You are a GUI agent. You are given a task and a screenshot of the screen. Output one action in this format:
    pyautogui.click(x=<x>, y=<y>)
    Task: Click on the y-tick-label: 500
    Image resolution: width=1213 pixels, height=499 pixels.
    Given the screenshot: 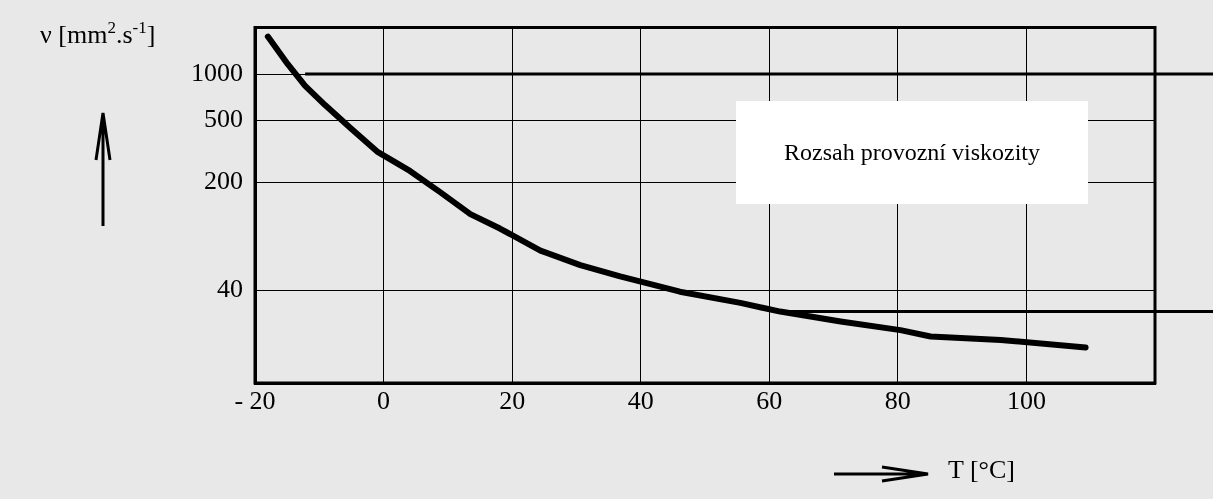 What is the action you would take?
    pyautogui.click(x=223, y=119)
    